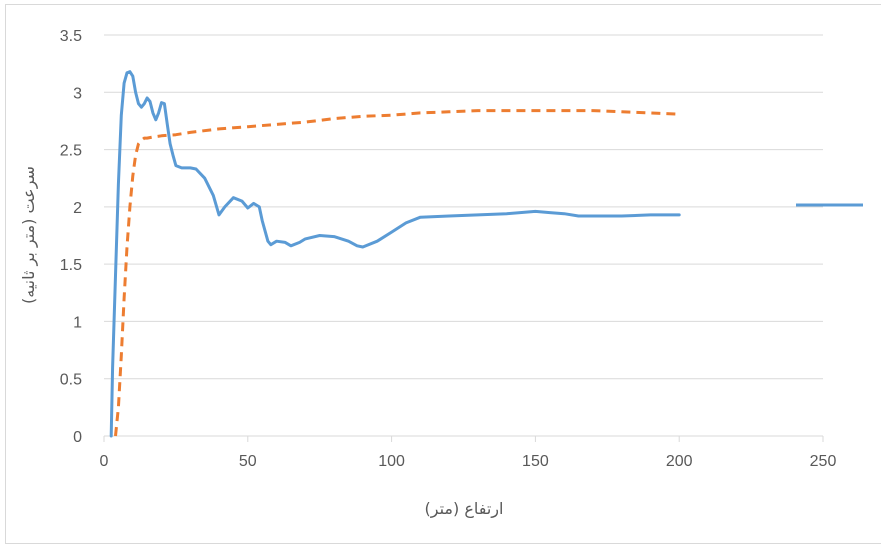 This screenshot has width=881, height=544. What do you see at coordinates (391, 461) in the screenshot?
I see `x-tick-label: 100` at bounding box center [391, 461].